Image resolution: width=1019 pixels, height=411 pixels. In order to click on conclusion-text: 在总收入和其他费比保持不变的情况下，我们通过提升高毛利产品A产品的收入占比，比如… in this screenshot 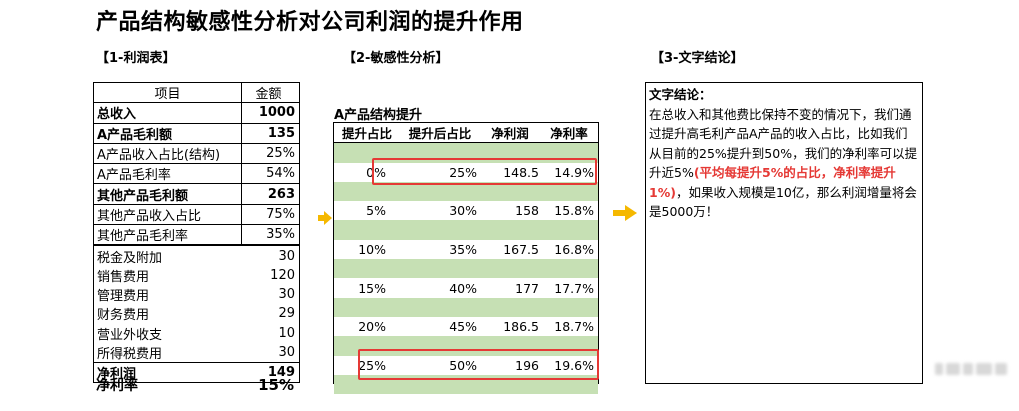, I will do `click(784, 163)`.